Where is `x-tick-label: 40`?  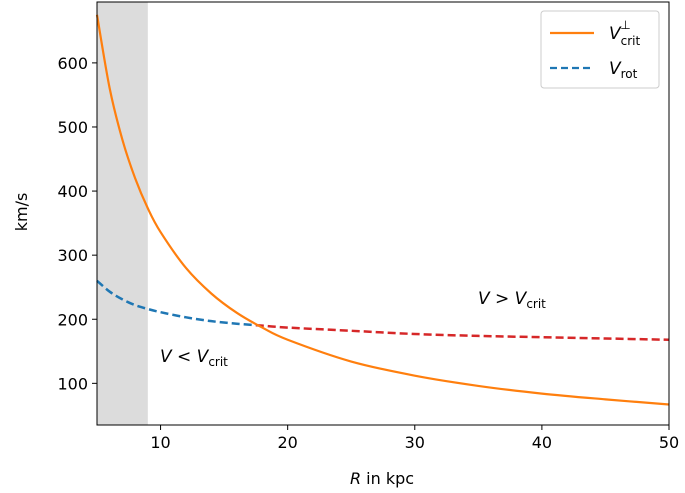
x-tick-label: 40 is located at coordinates (542, 442).